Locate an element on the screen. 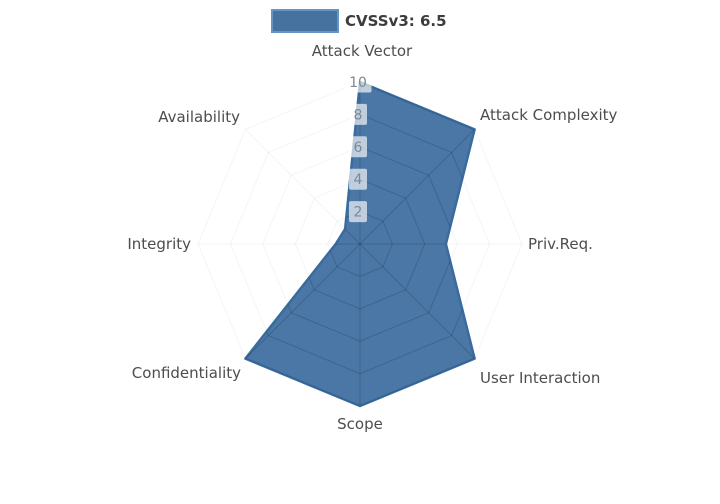 Image resolution: width=720 pixels, height=504 pixels. radial-tick-labels: 2 4 6 8 10 is located at coordinates (358, 147).